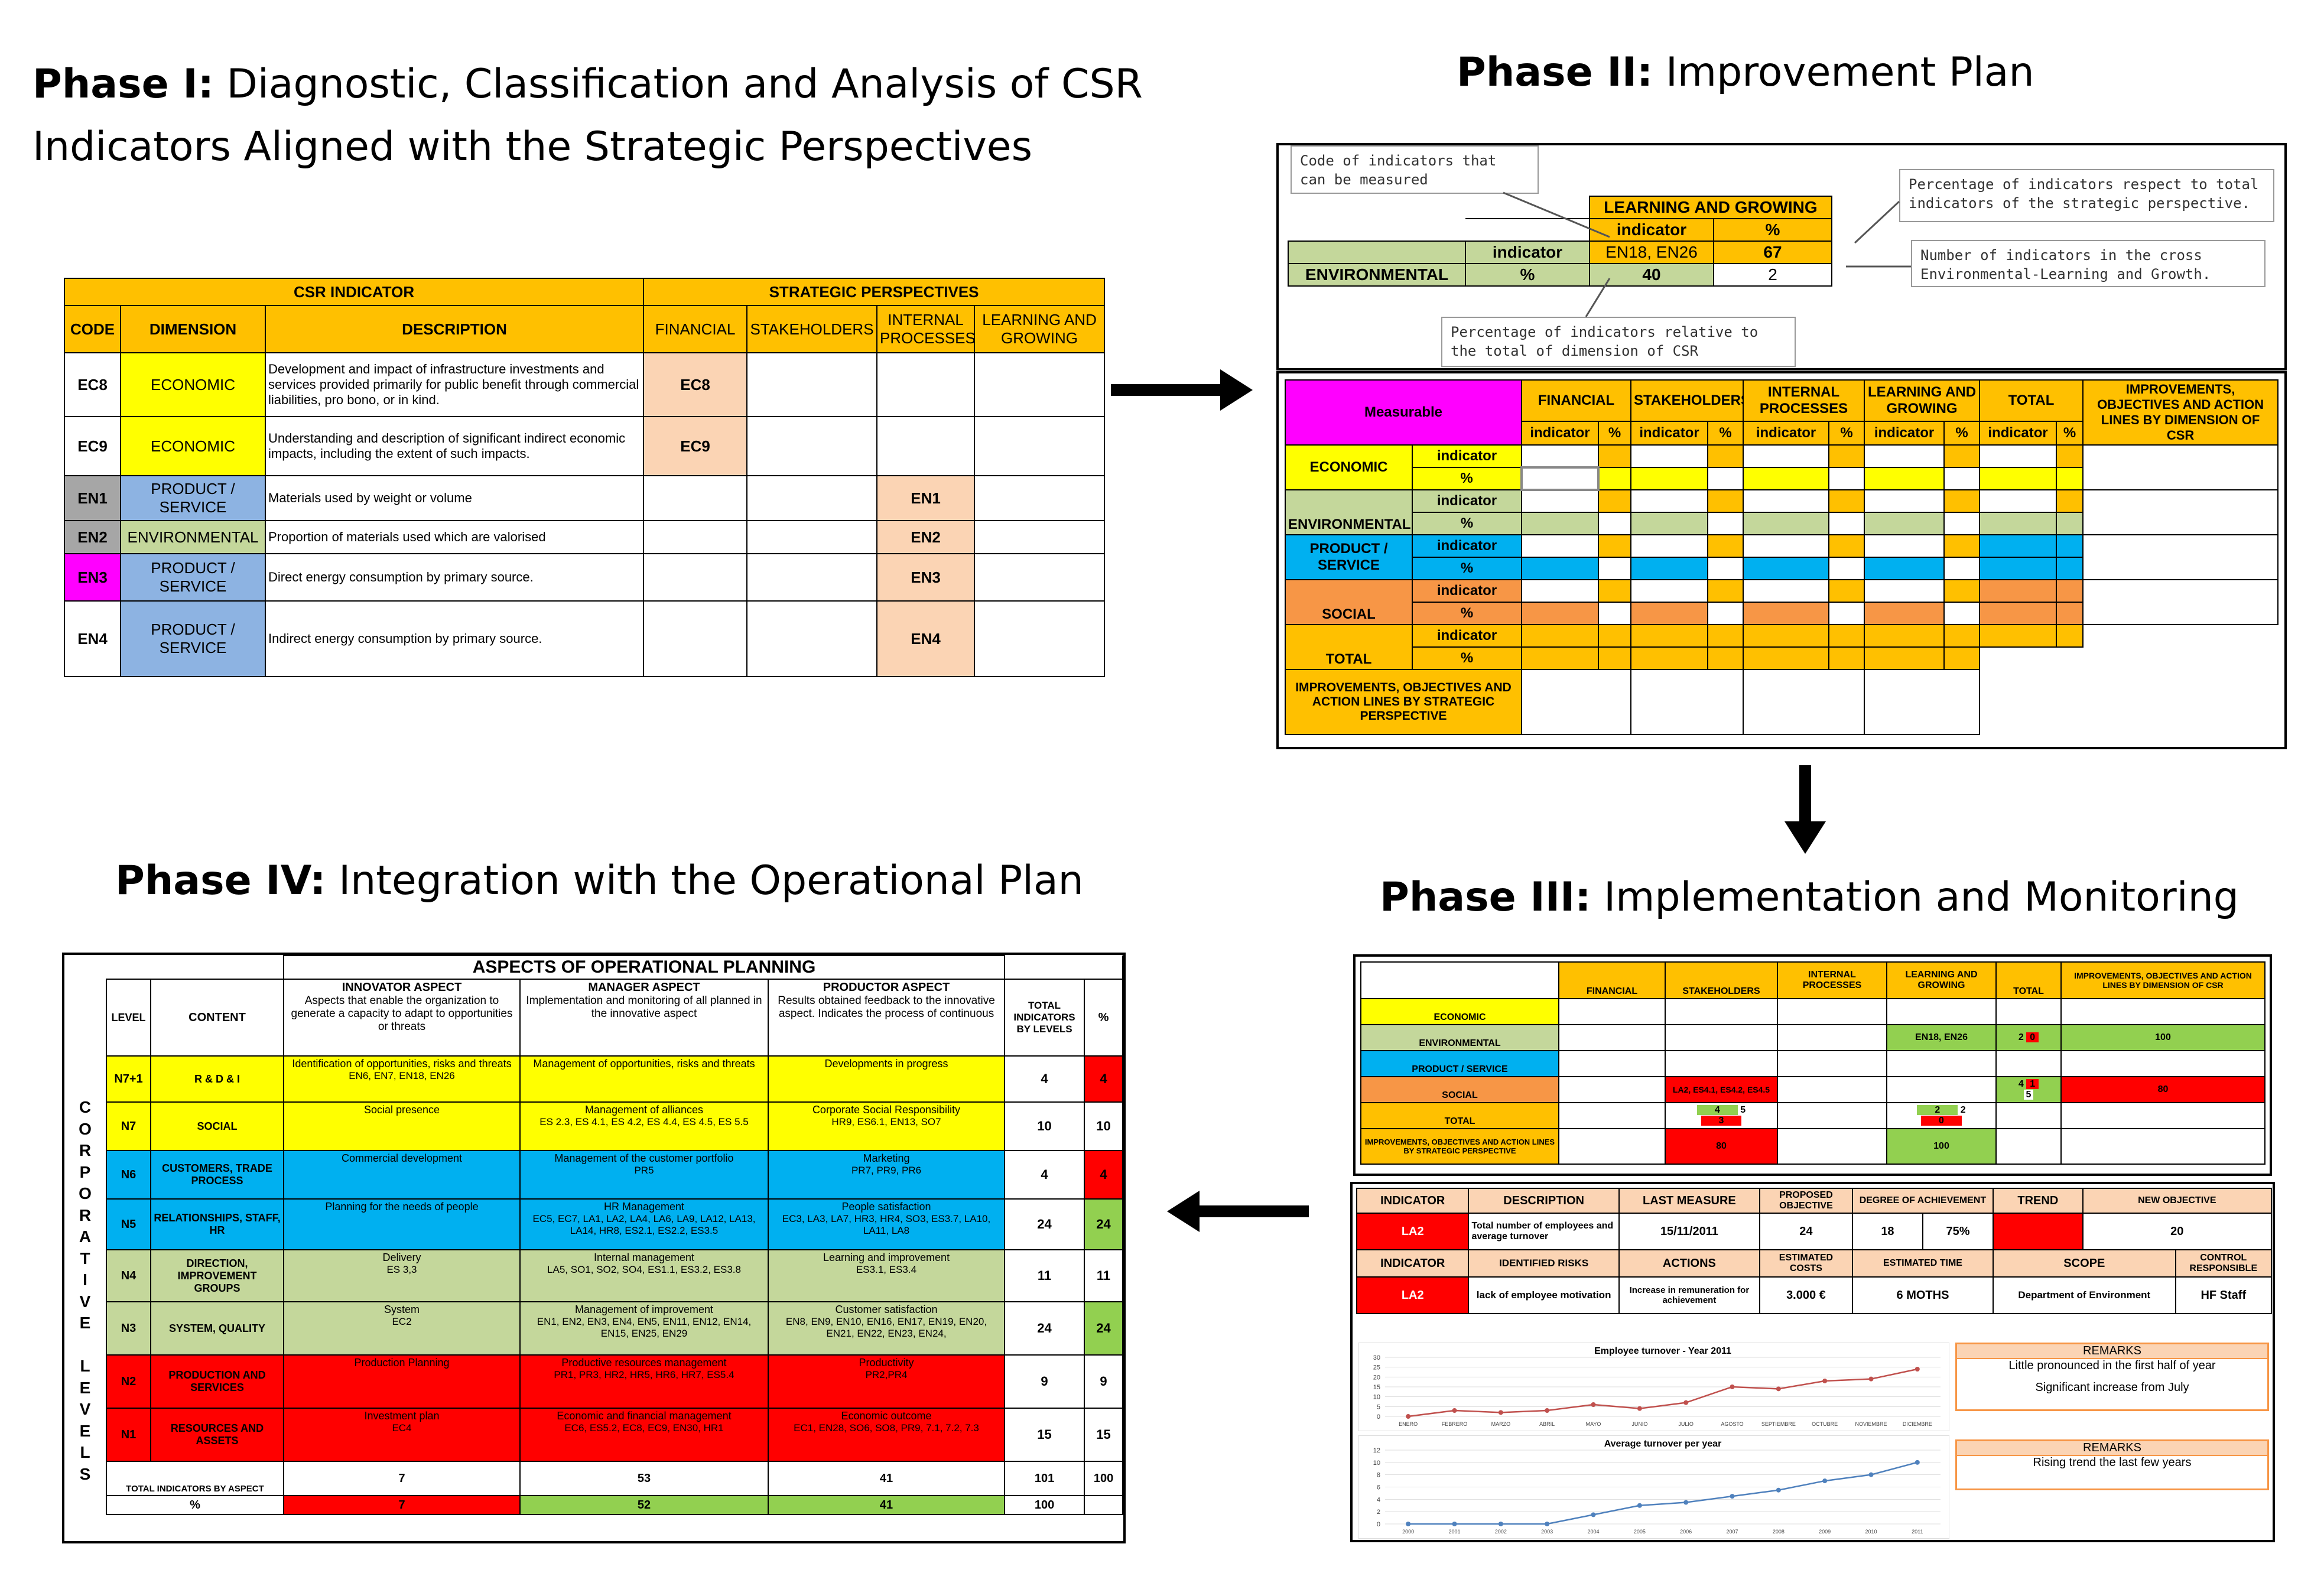 The height and width of the screenshot is (1573, 2324). I want to click on risk-cost: 3.000 €, so click(1806, 1295).